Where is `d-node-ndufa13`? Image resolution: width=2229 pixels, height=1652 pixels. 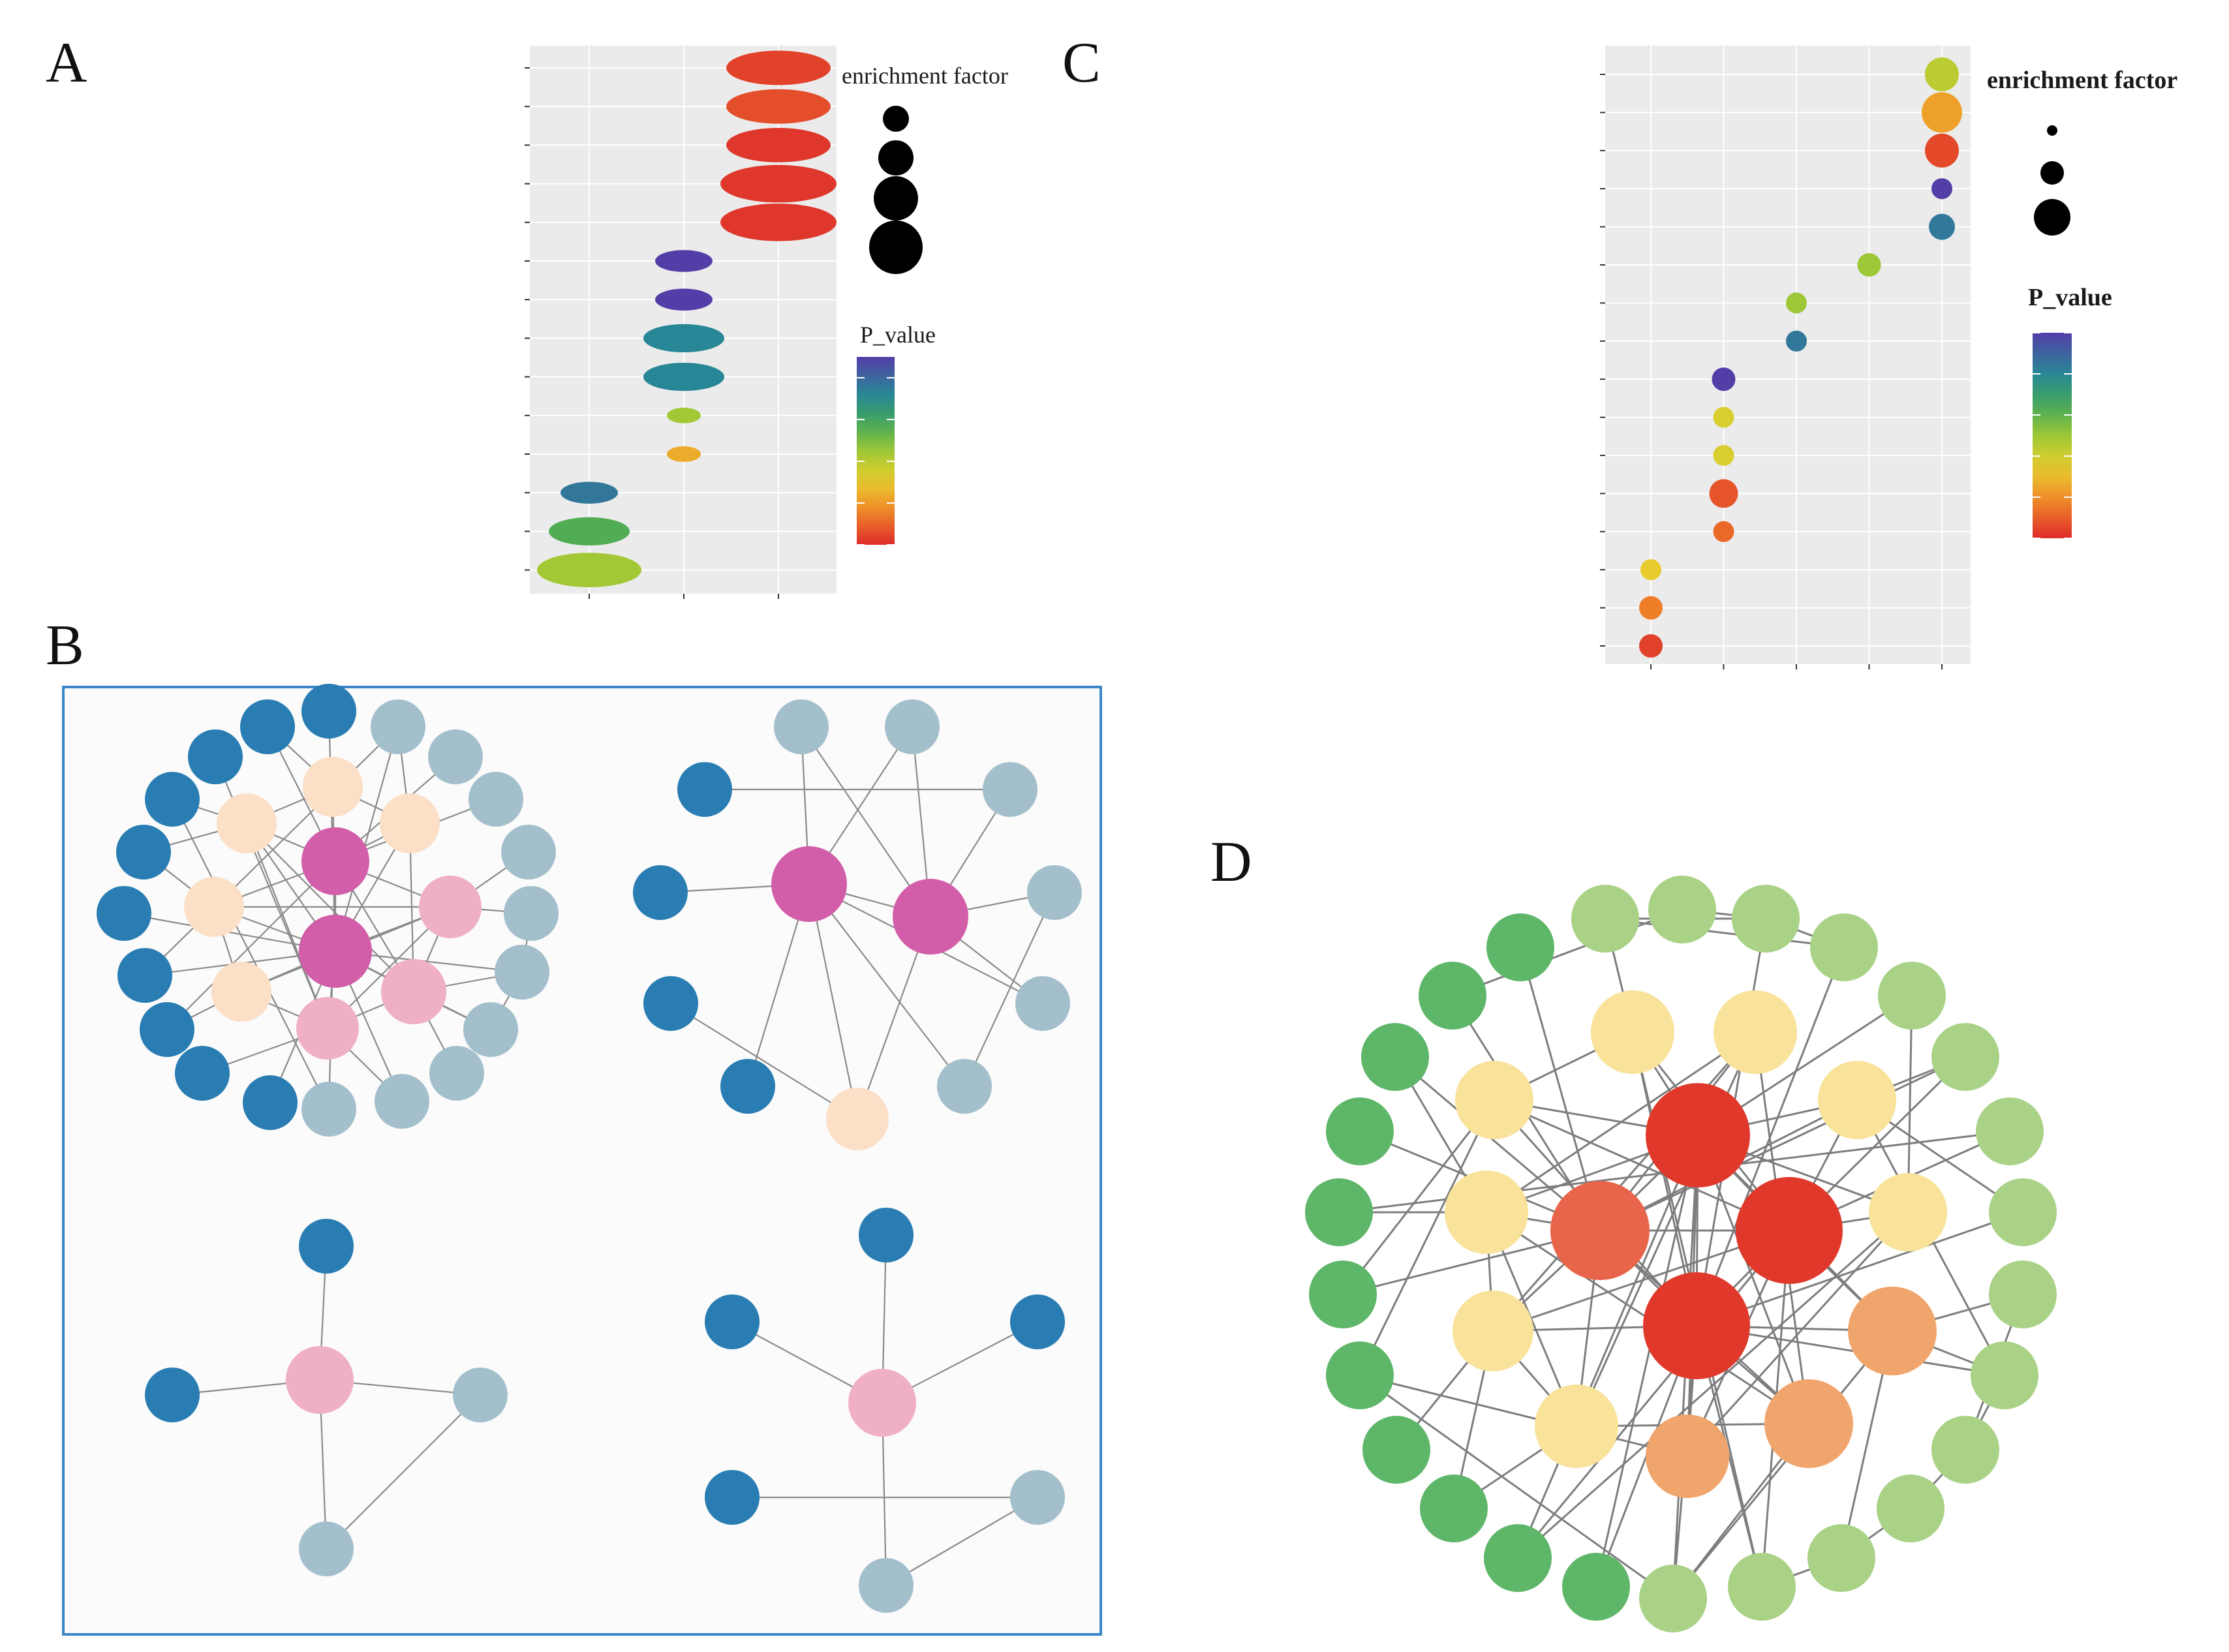
d-node-ndufa13 is located at coordinates (1808, 1424).